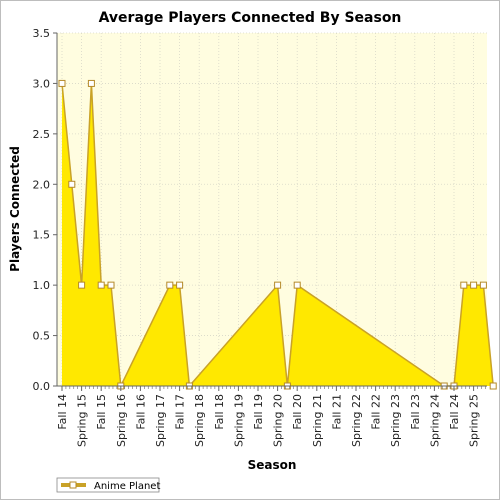  I want to click on legend-box, so click(108, 485).